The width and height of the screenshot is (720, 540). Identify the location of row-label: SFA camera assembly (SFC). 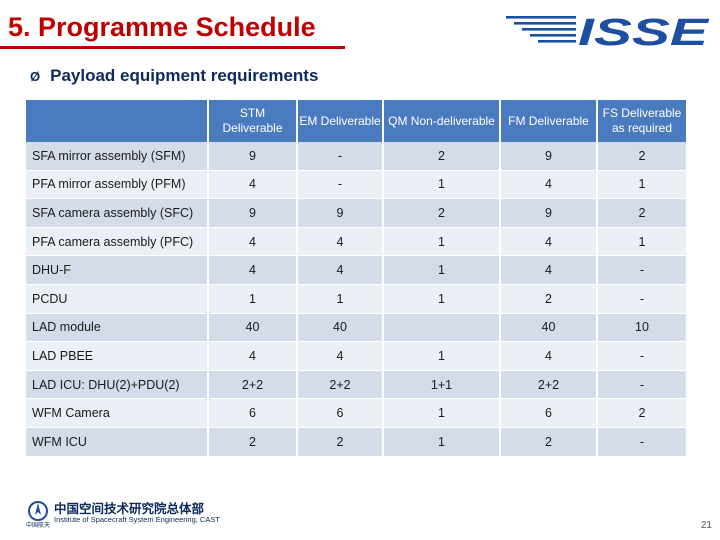
(117, 213).